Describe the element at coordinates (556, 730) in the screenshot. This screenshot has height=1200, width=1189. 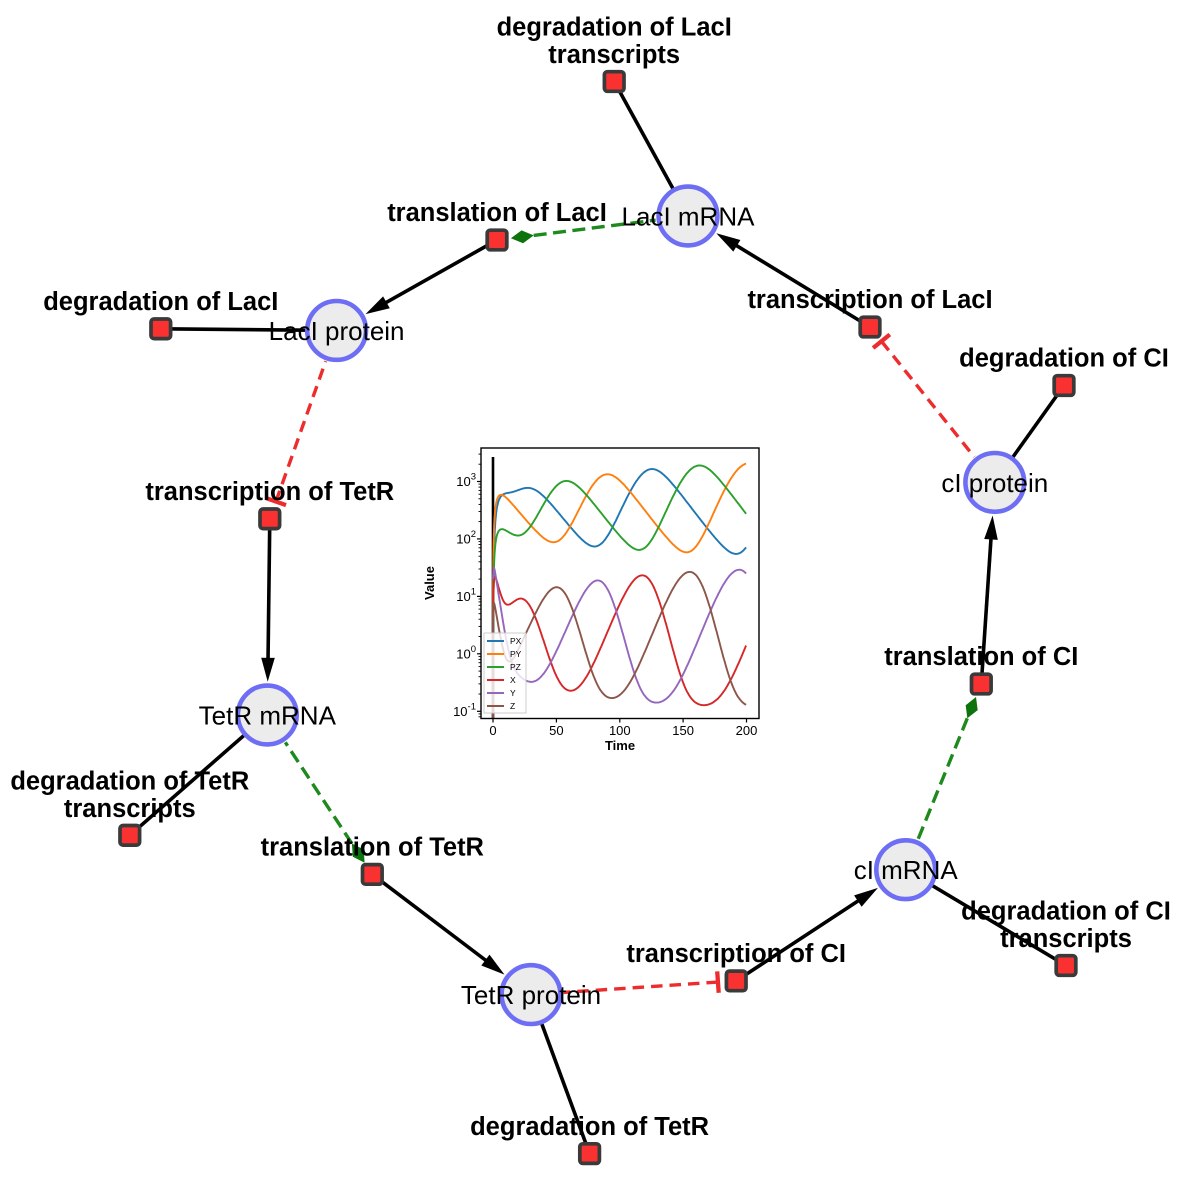
I see `svg-text: 50` at that location.